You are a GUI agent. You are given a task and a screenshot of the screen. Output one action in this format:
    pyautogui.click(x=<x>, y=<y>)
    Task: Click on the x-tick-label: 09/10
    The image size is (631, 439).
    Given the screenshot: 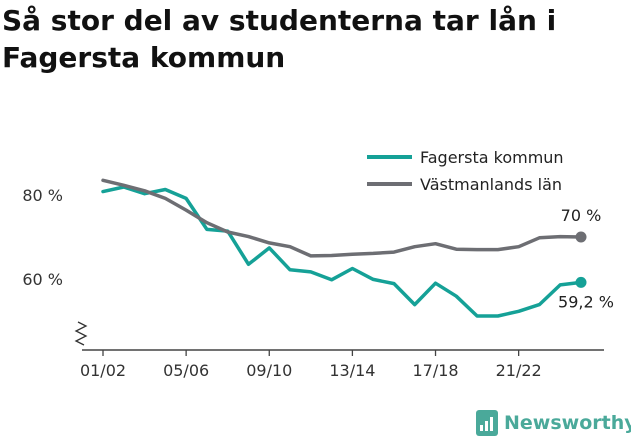 What is the action you would take?
    pyautogui.click(x=269, y=370)
    